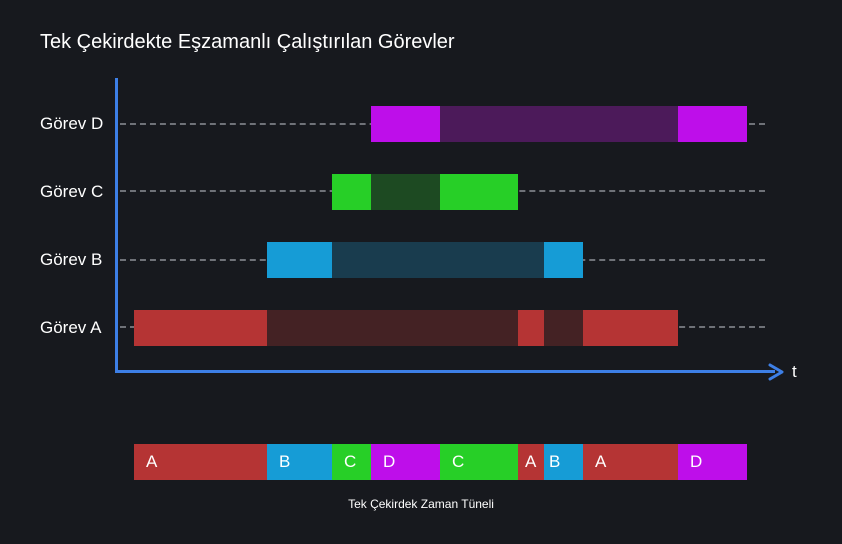 This screenshot has height=544, width=842. What do you see at coordinates (438, 260) in the screenshot?
I see `task-b-waiting-segment` at bounding box center [438, 260].